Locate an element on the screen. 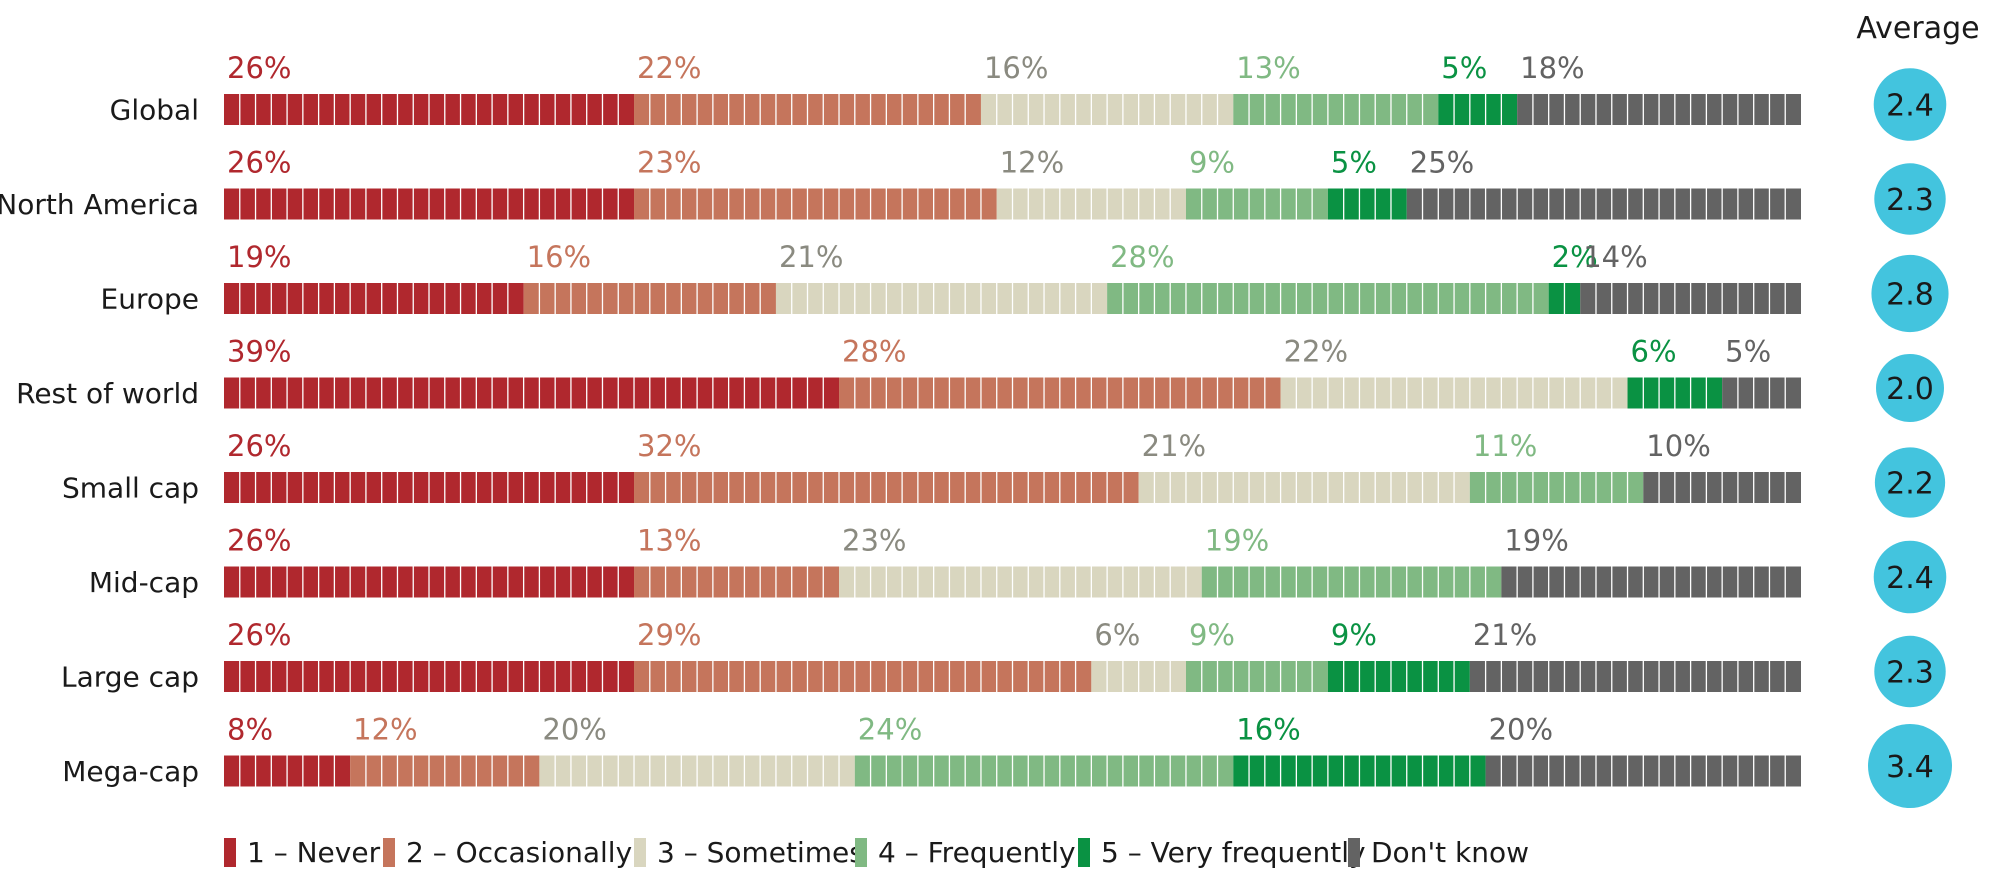 This screenshot has width=2000, height=891. data-label: 16% is located at coordinates (1016, 68).